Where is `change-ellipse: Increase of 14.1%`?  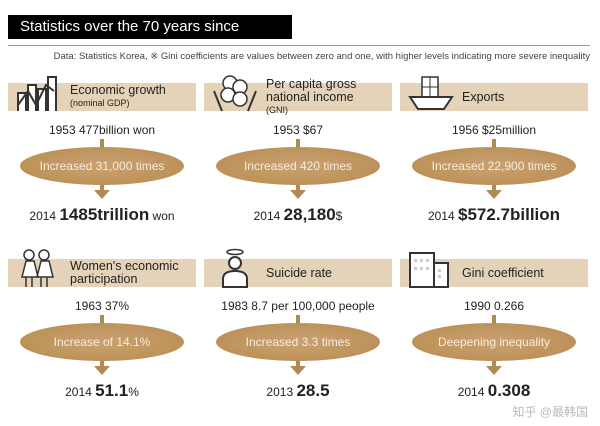
change-ellipse: Increase of 14.1% is located at coordinates (102, 342).